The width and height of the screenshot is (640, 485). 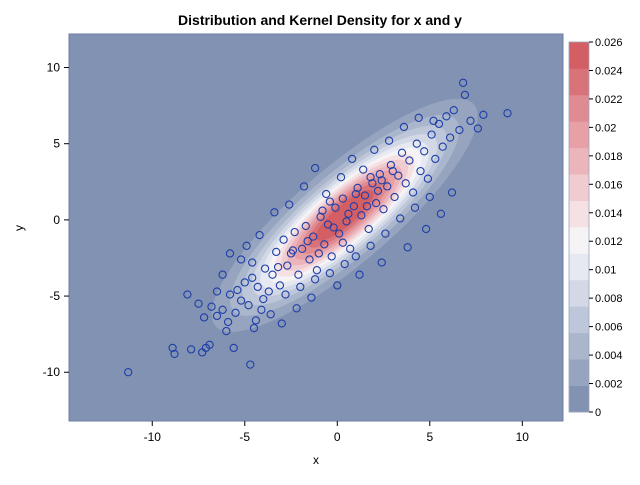 I want to click on colorbar-label: 0.024, so click(x=609, y=71).